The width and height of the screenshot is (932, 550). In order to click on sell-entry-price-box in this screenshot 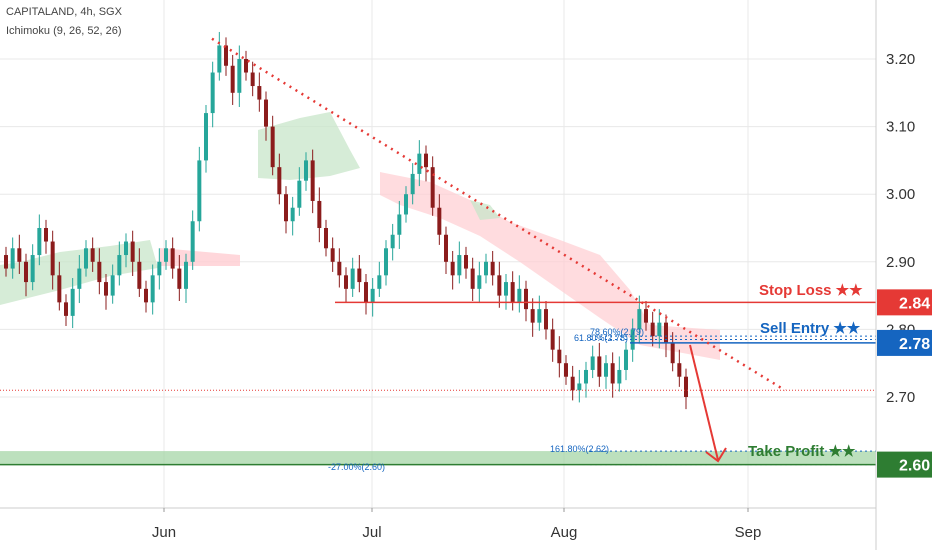, I will do `click(904, 342)`.